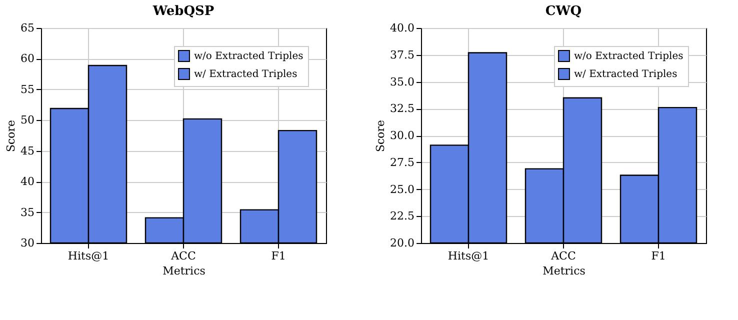 This screenshot has height=320, width=738. I want to click on y-tick-label: 65, so click(27, 28).